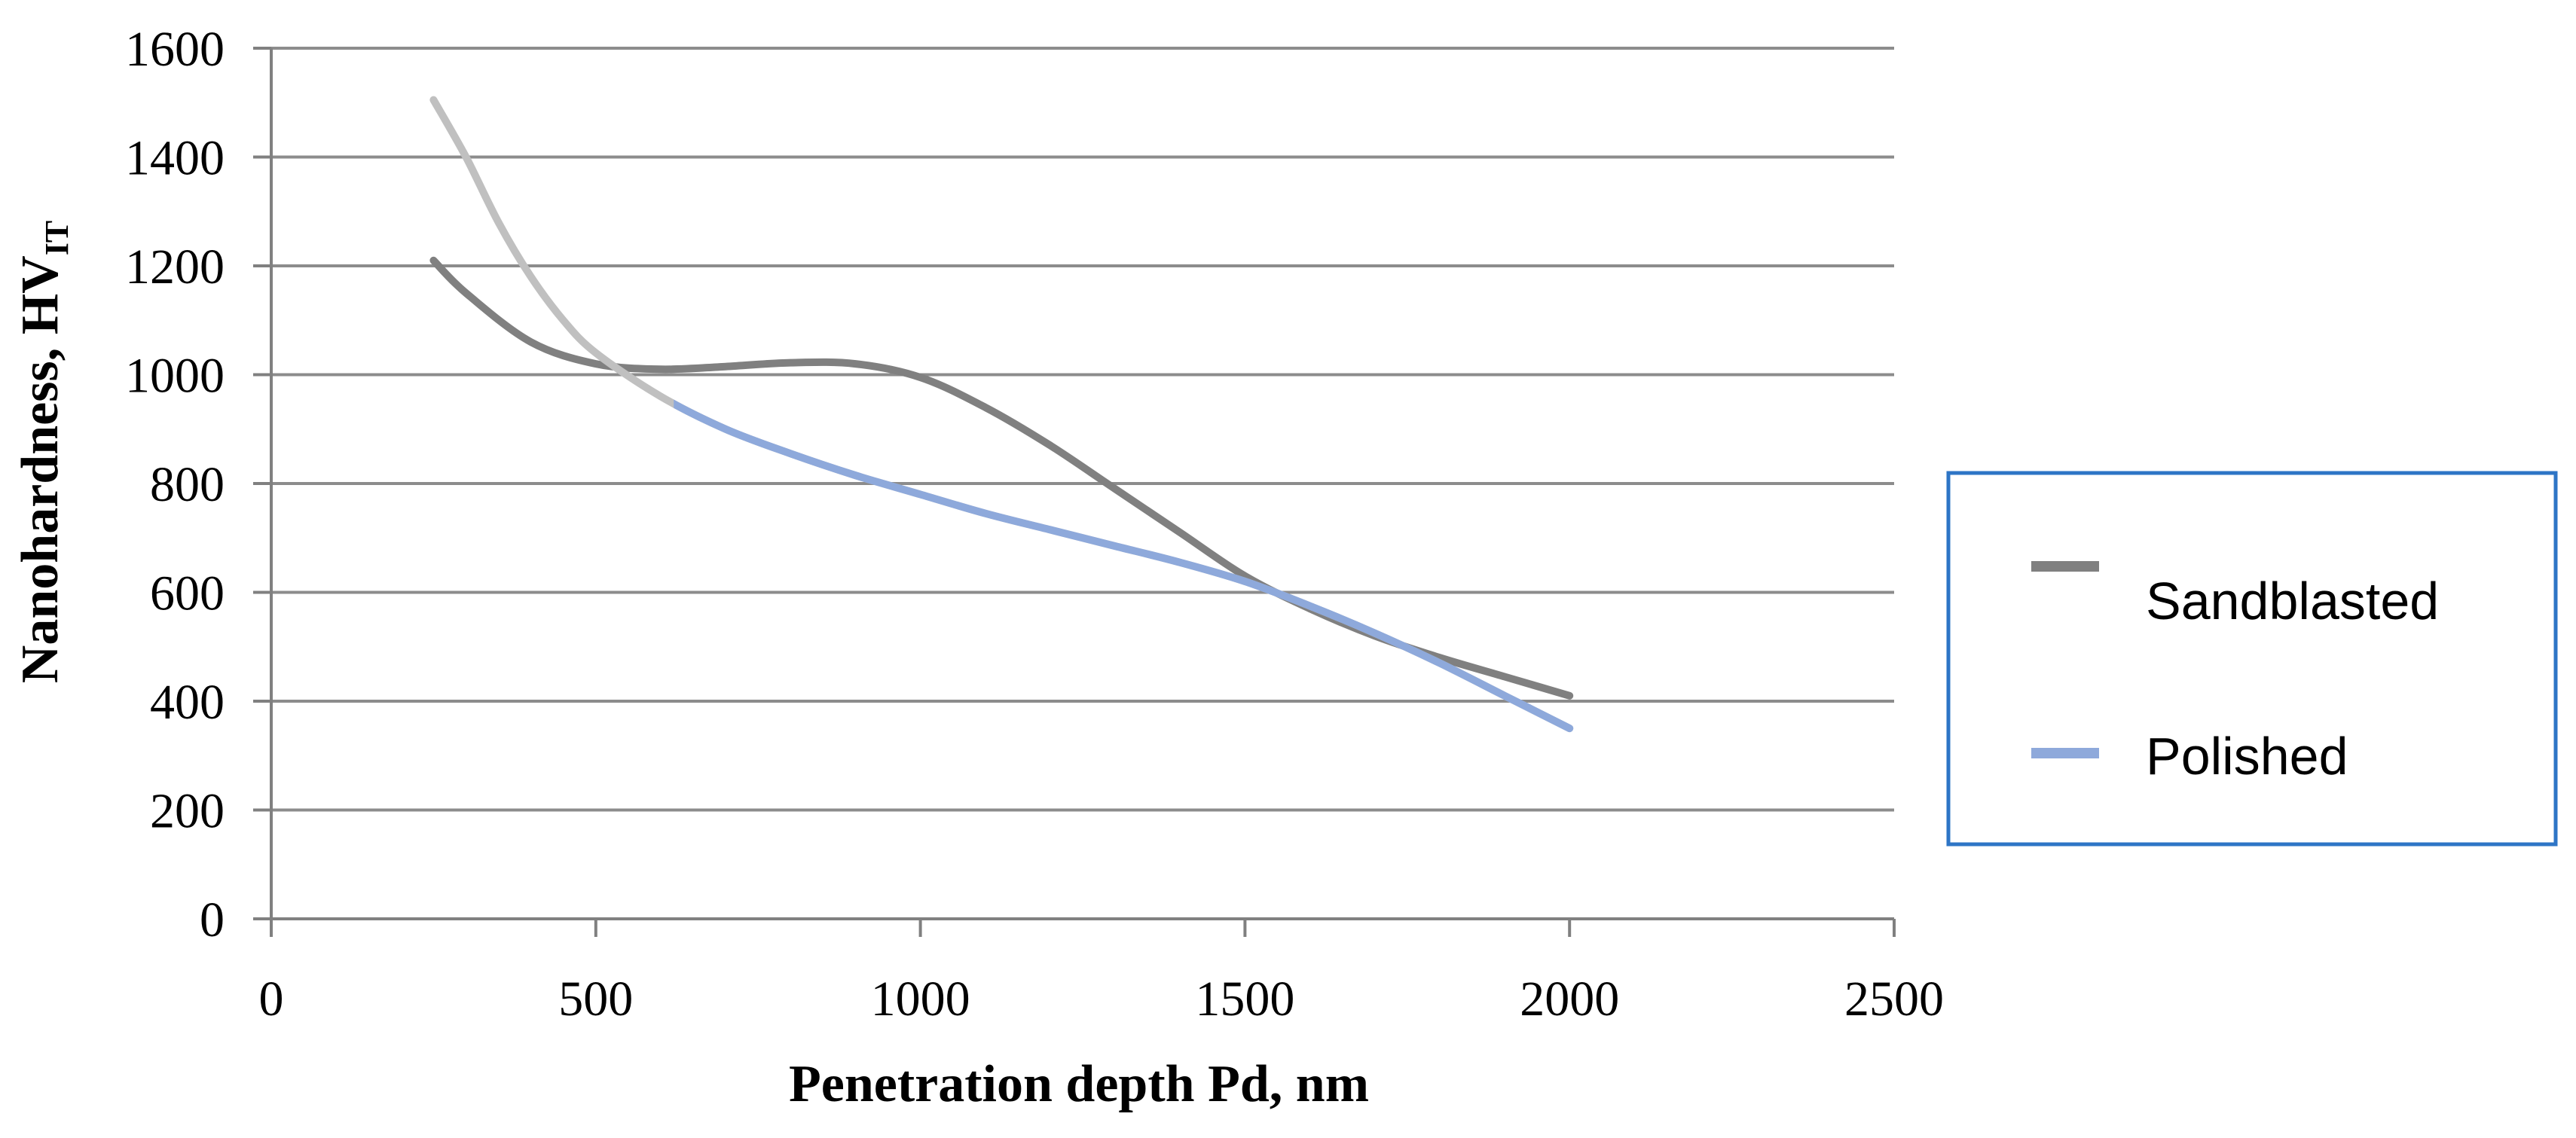  What do you see at coordinates (271, 999) in the screenshot?
I see `x-tick-label-0: 0` at bounding box center [271, 999].